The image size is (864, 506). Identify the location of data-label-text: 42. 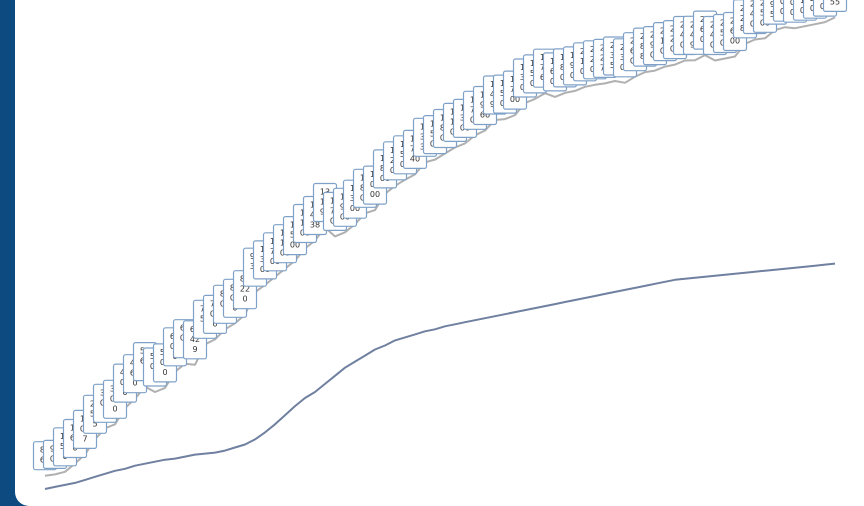
(195, 339).